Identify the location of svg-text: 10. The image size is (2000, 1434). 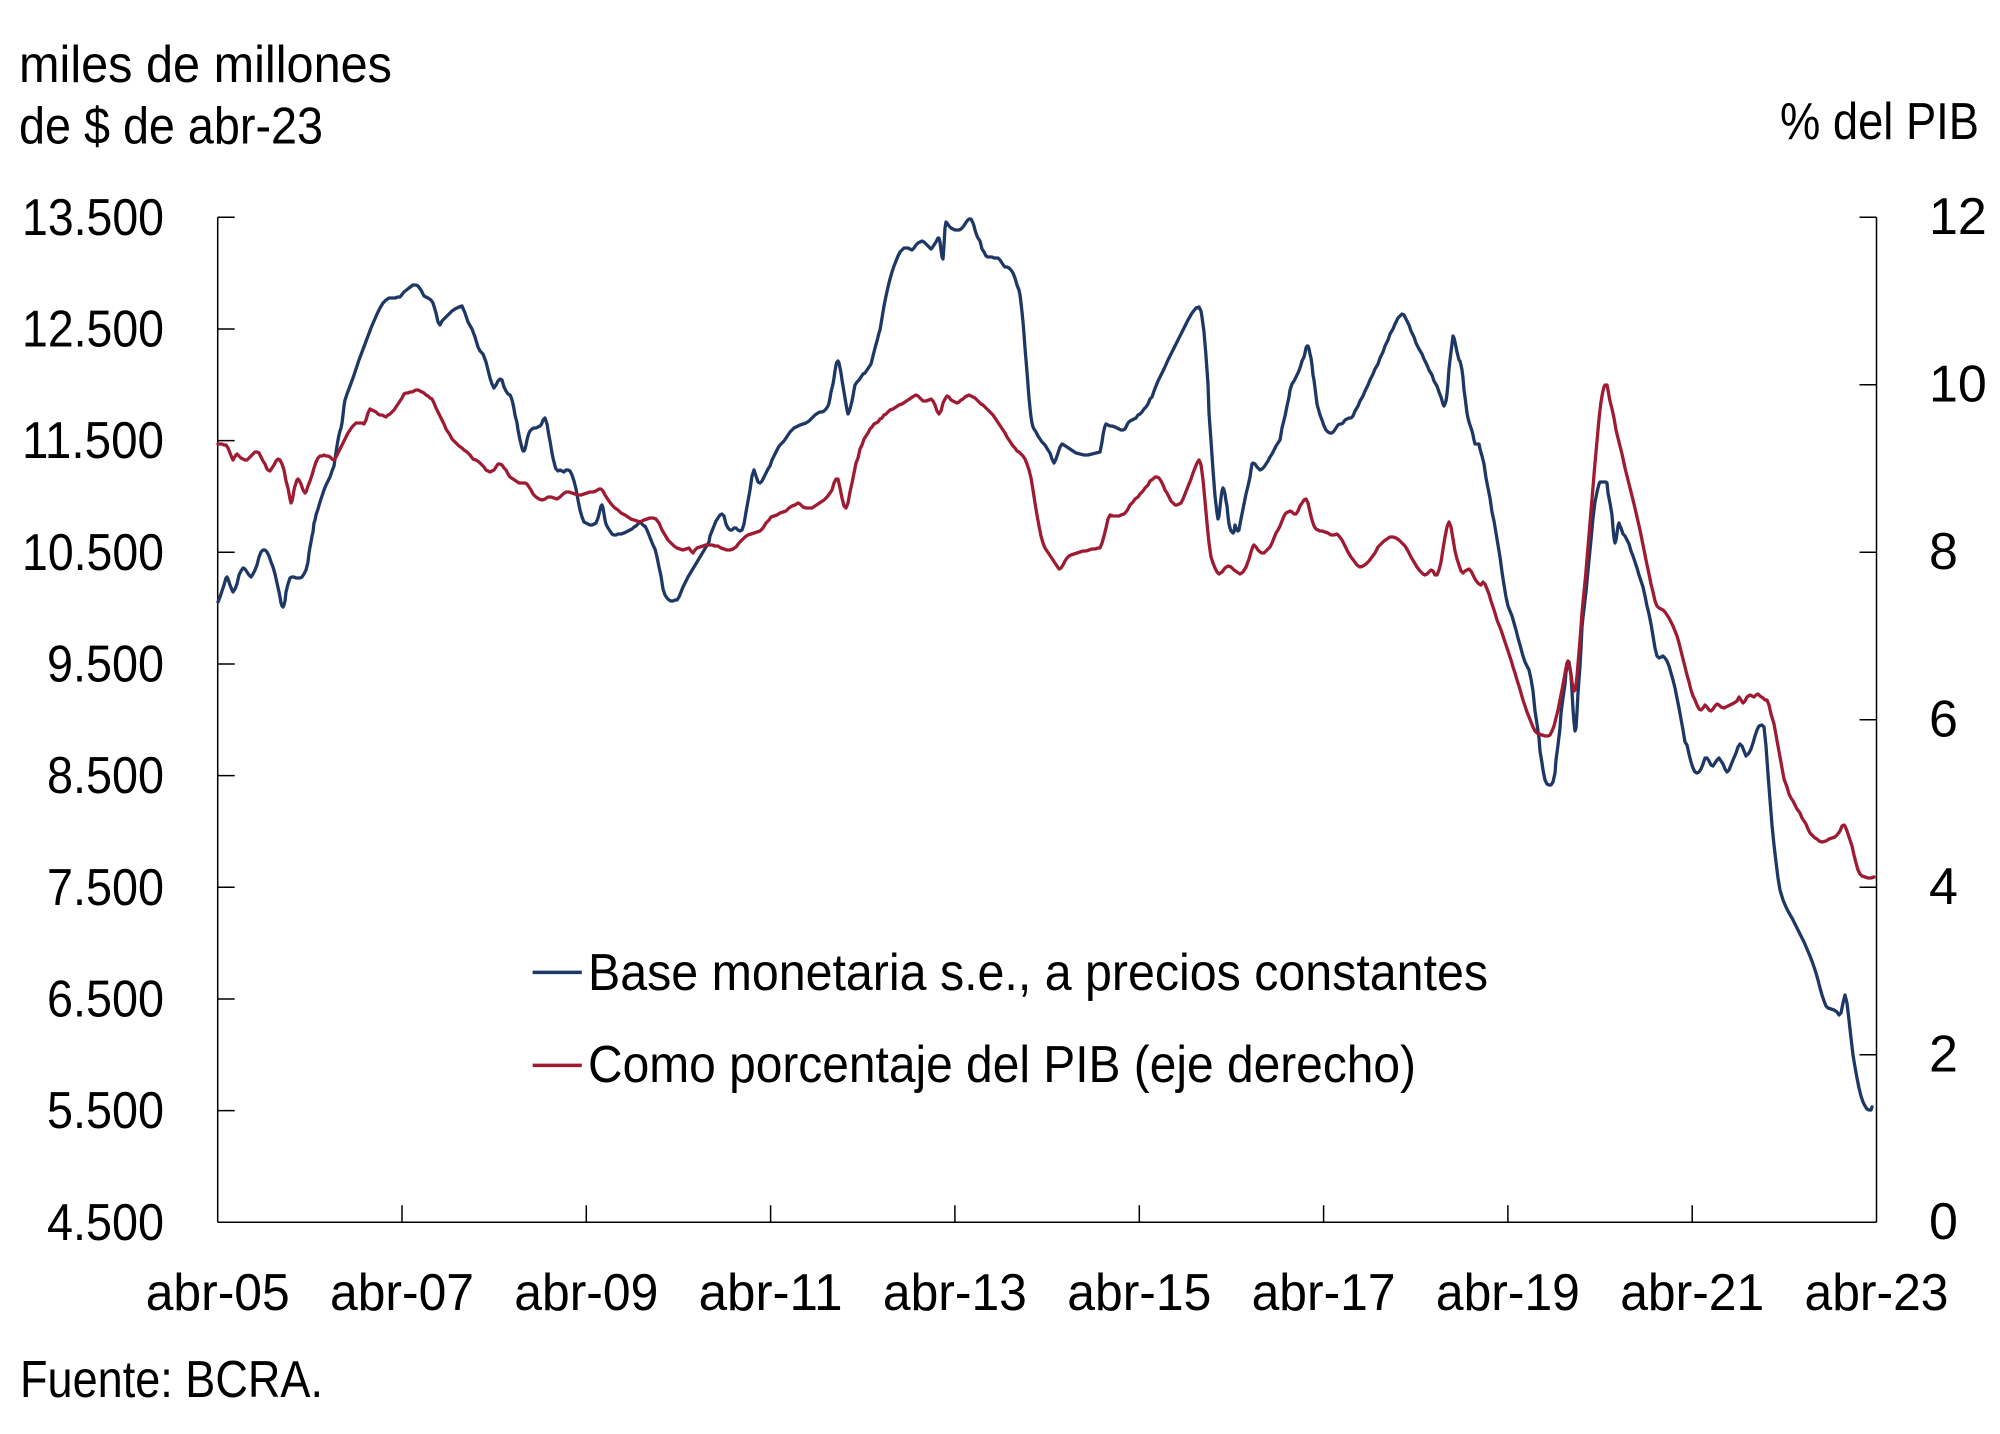
(1958, 384).